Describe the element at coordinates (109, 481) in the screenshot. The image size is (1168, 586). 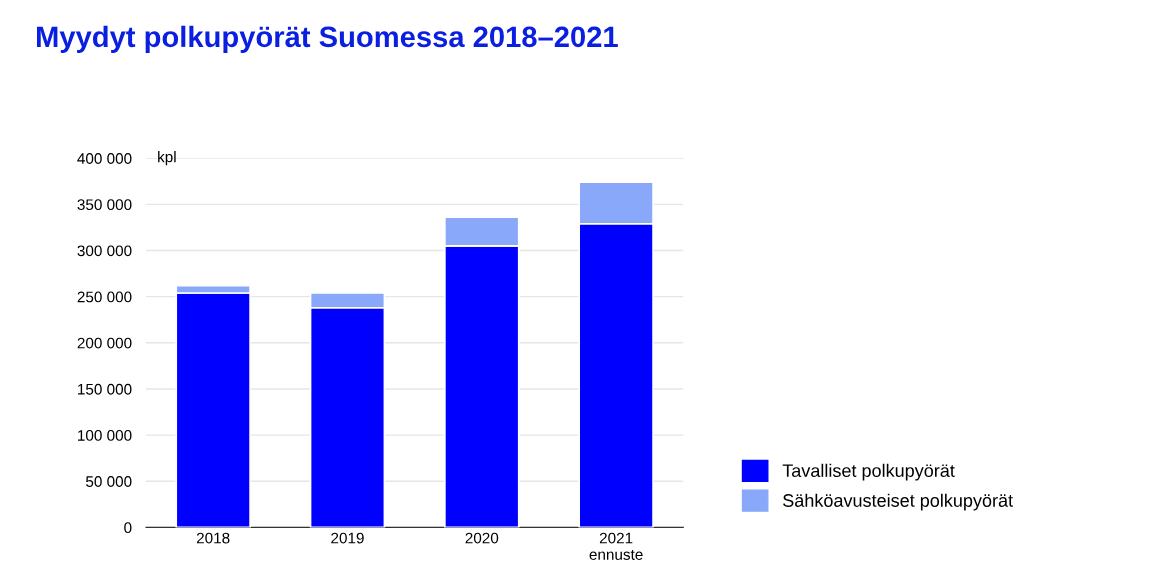
I see `y-tick-label: 50 000` at that location.